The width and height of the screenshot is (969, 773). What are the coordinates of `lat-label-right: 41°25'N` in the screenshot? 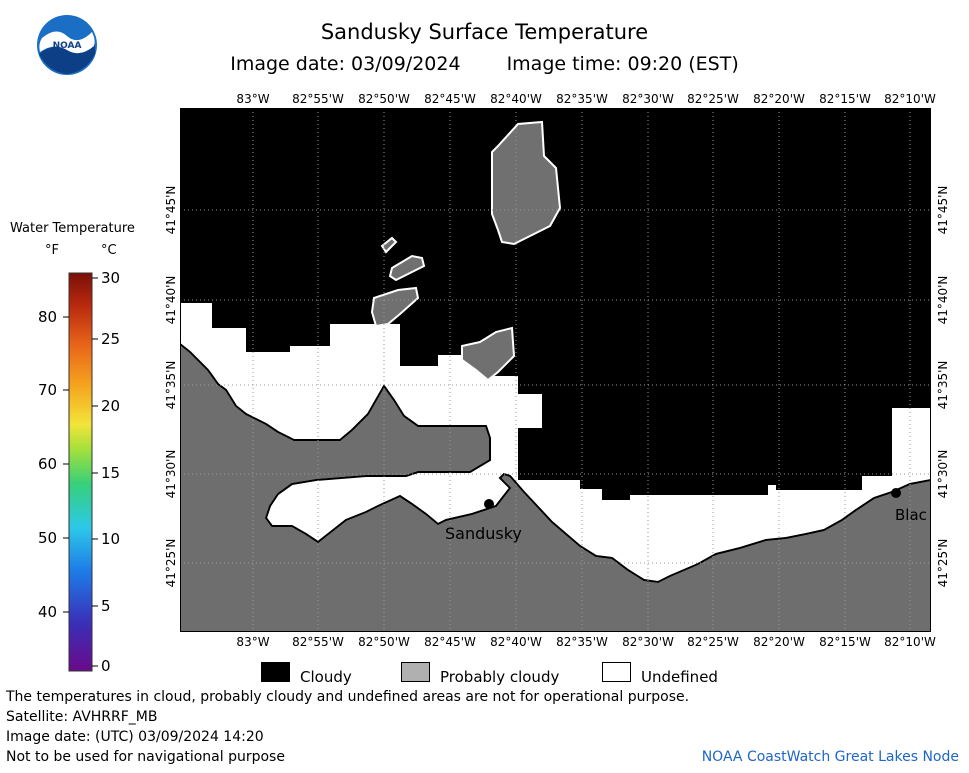 It's located at (943, 563).